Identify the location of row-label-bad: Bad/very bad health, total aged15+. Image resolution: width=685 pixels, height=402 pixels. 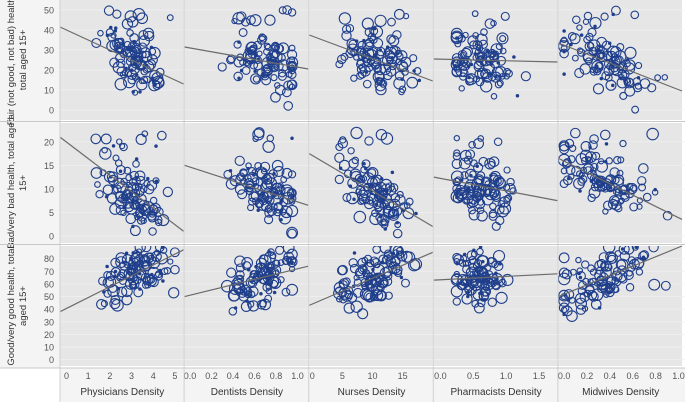
(17, 183).